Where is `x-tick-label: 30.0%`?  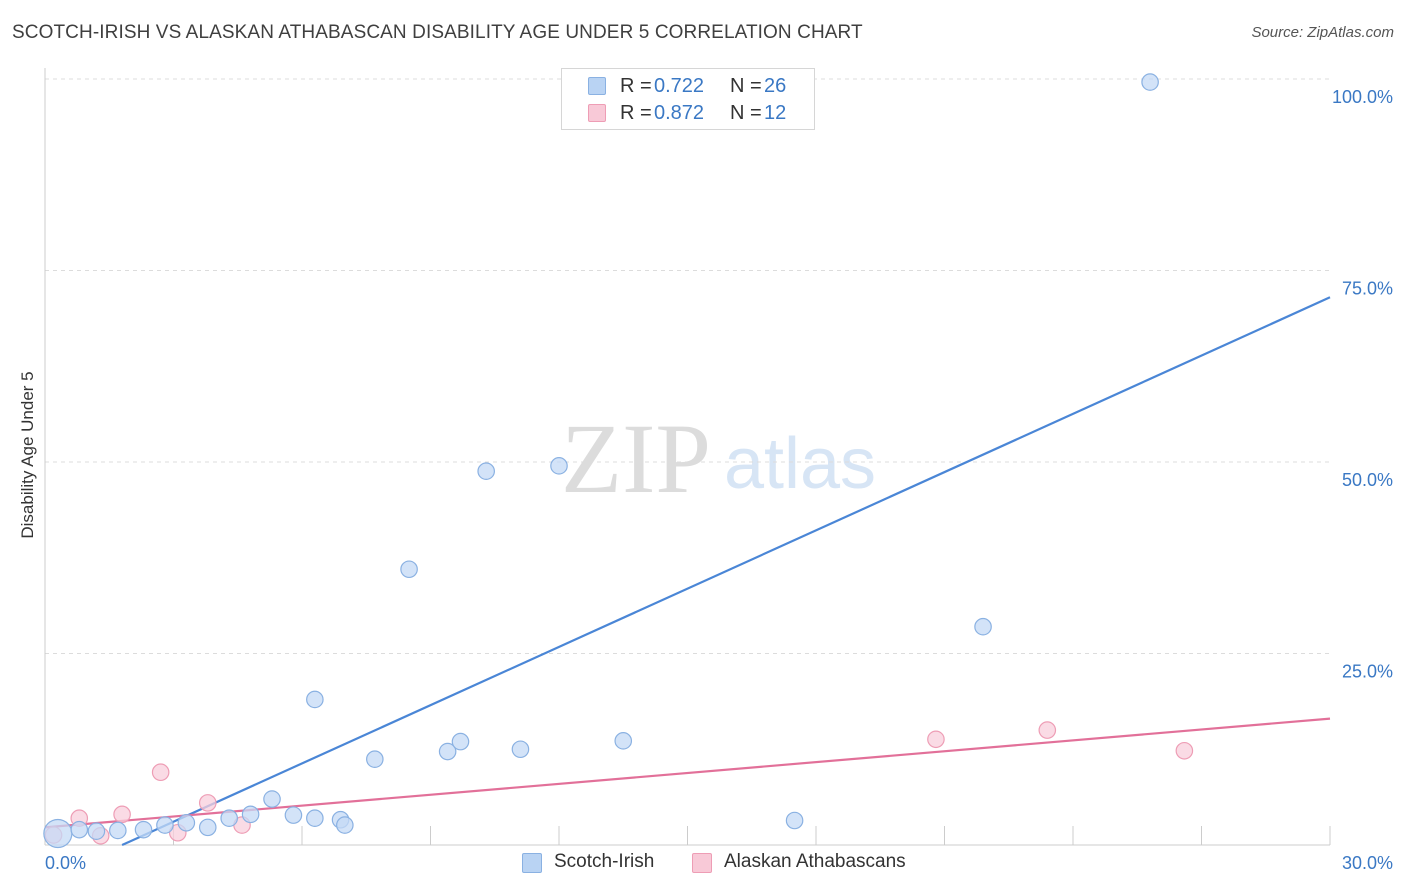
x-tick-label: 30.0% is located at coordinates (1367, 863).